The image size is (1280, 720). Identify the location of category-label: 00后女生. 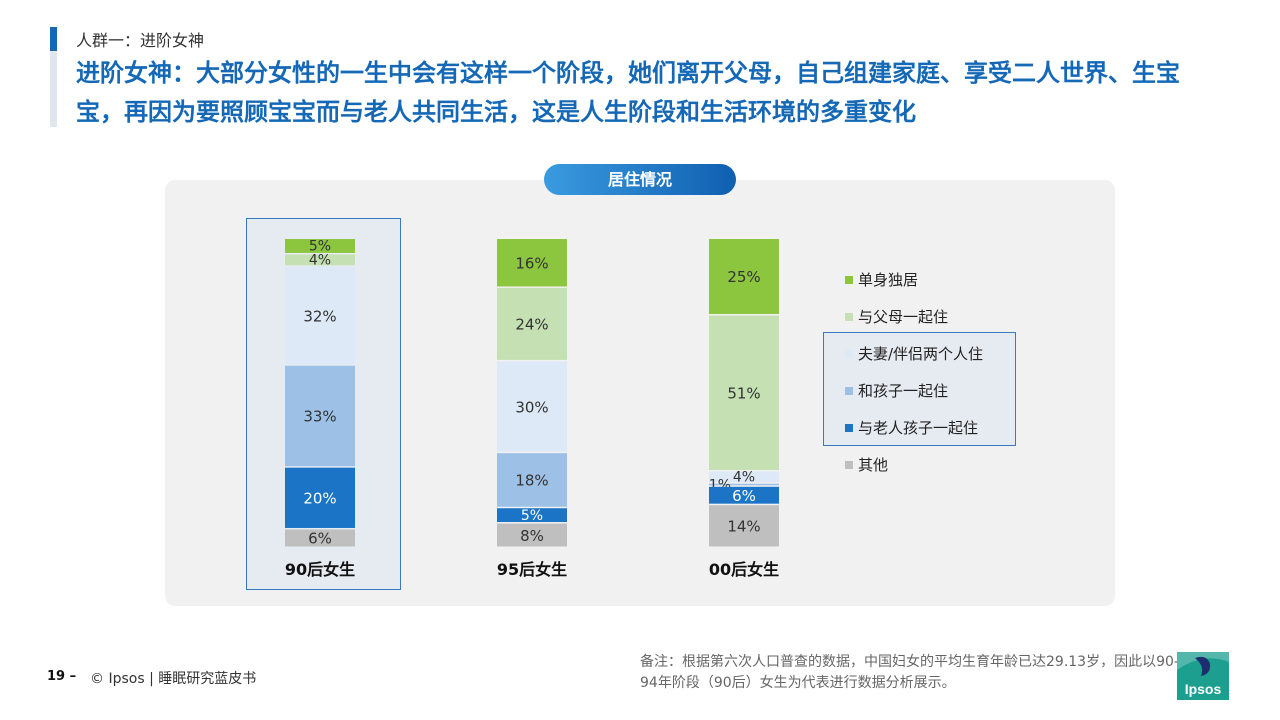
(744, 569).